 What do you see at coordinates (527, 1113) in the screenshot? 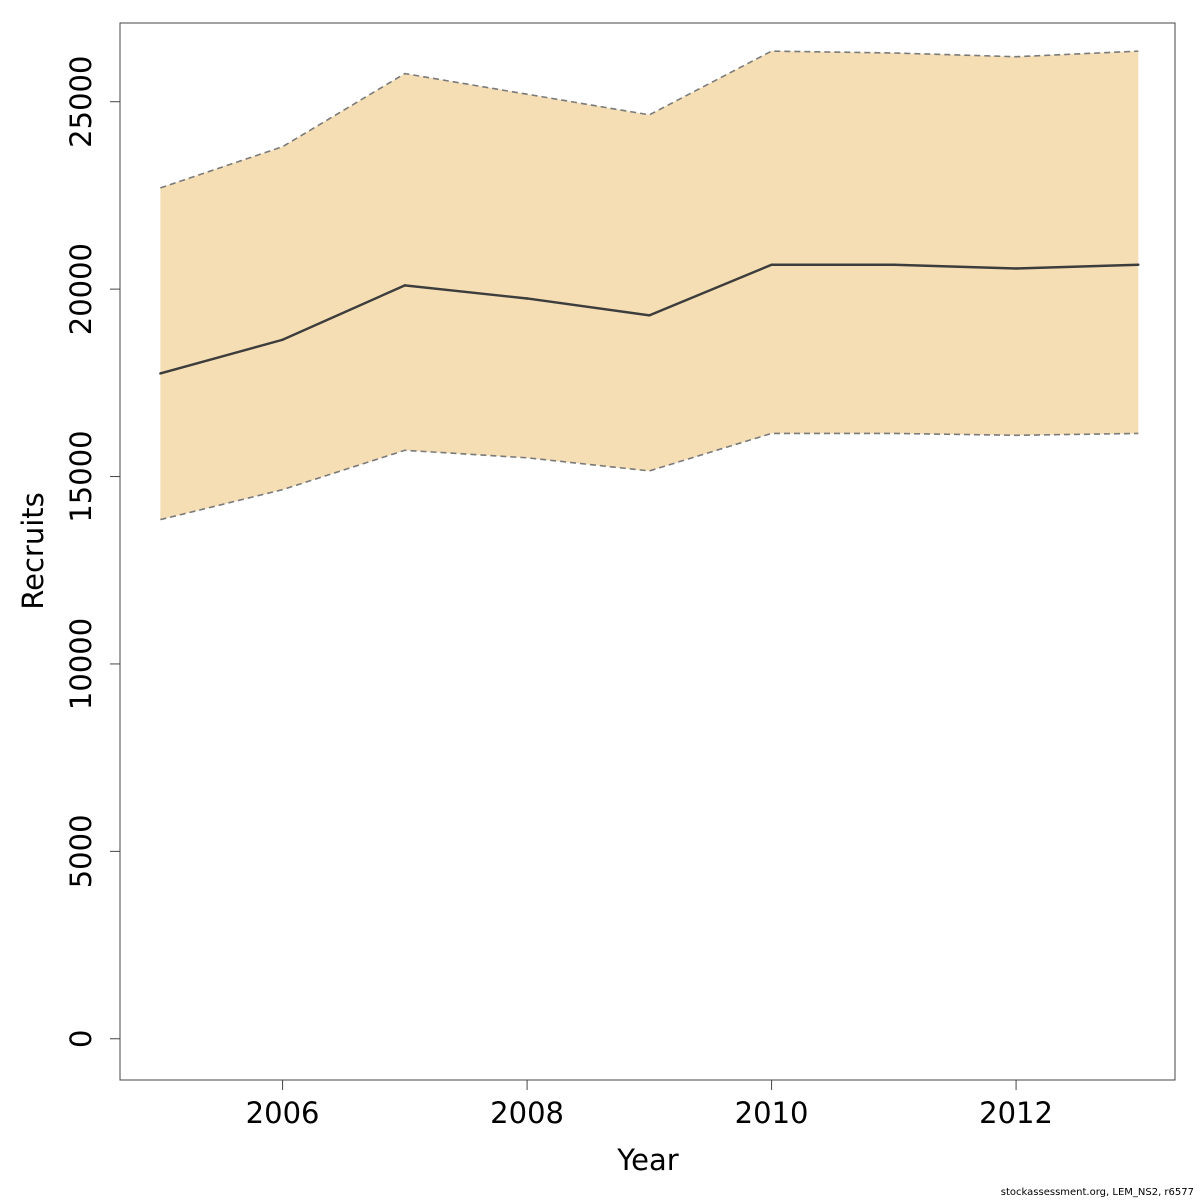
I see `x-tick-label: 2008` at bounding box center [527, 1113].